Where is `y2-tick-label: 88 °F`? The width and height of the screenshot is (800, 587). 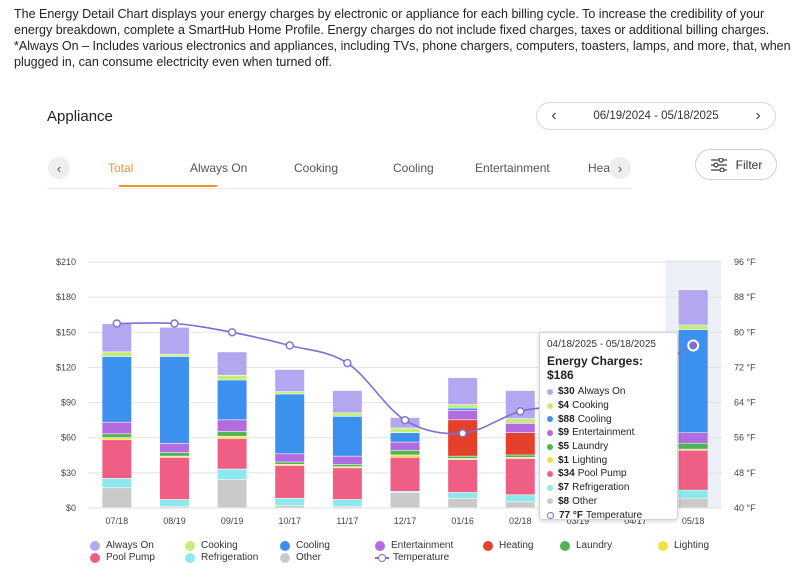
y2-tick-label: 88 °F is located at coordinates (745, 297).